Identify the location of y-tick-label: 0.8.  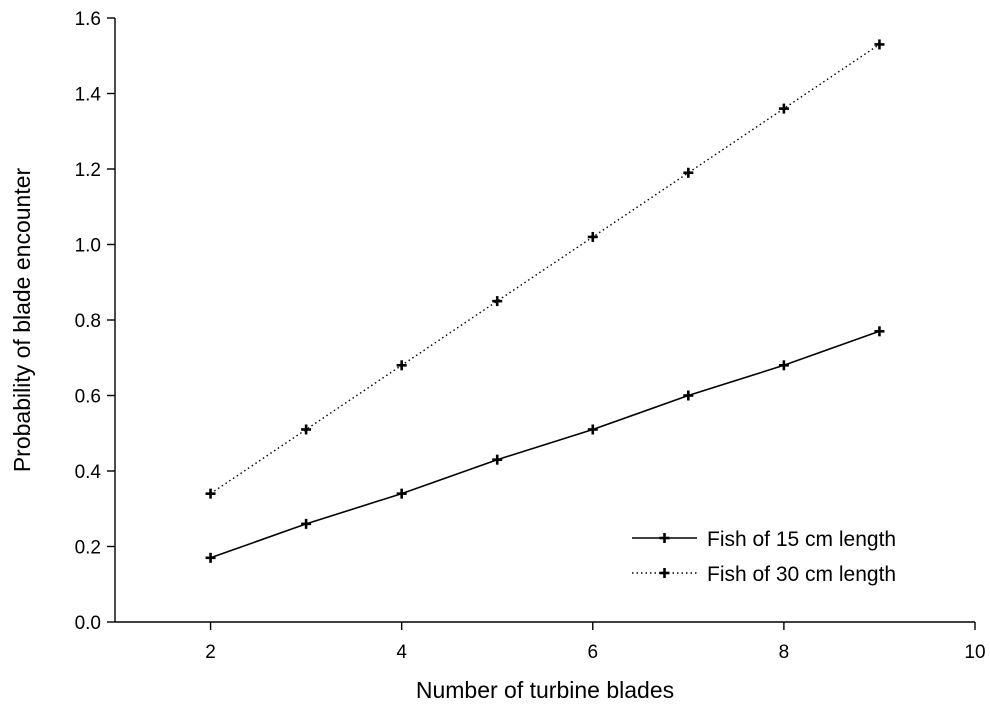
(88, 321).